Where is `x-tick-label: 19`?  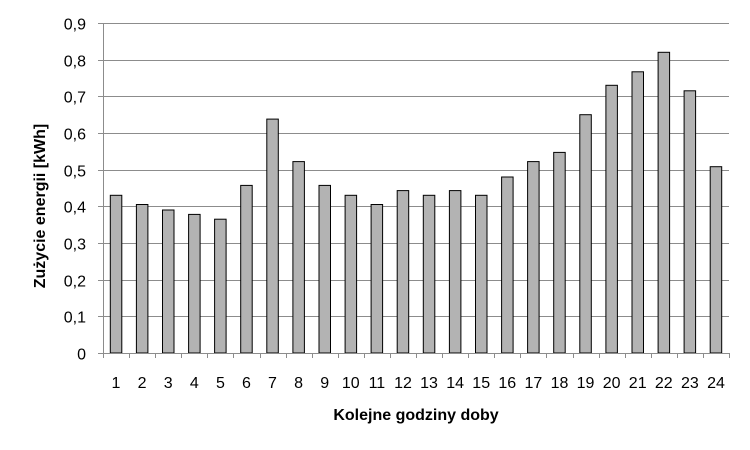 x-tick-label: 19 is located at coordinates (586, 383).